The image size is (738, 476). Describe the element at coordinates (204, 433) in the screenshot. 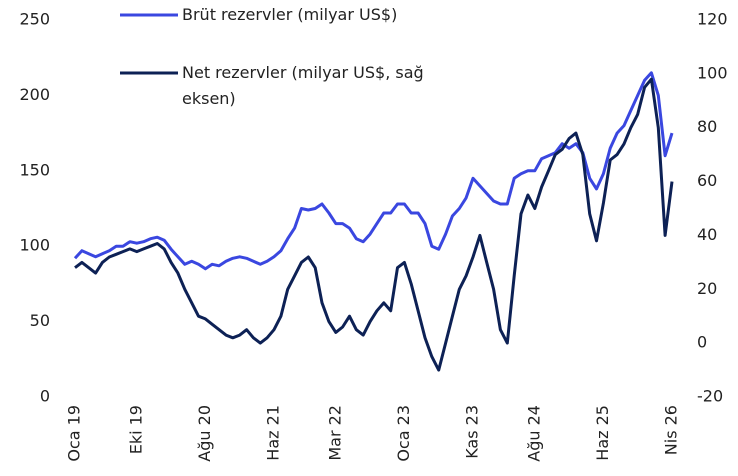

I see `x-tick-label: Ağu 20` at that location.